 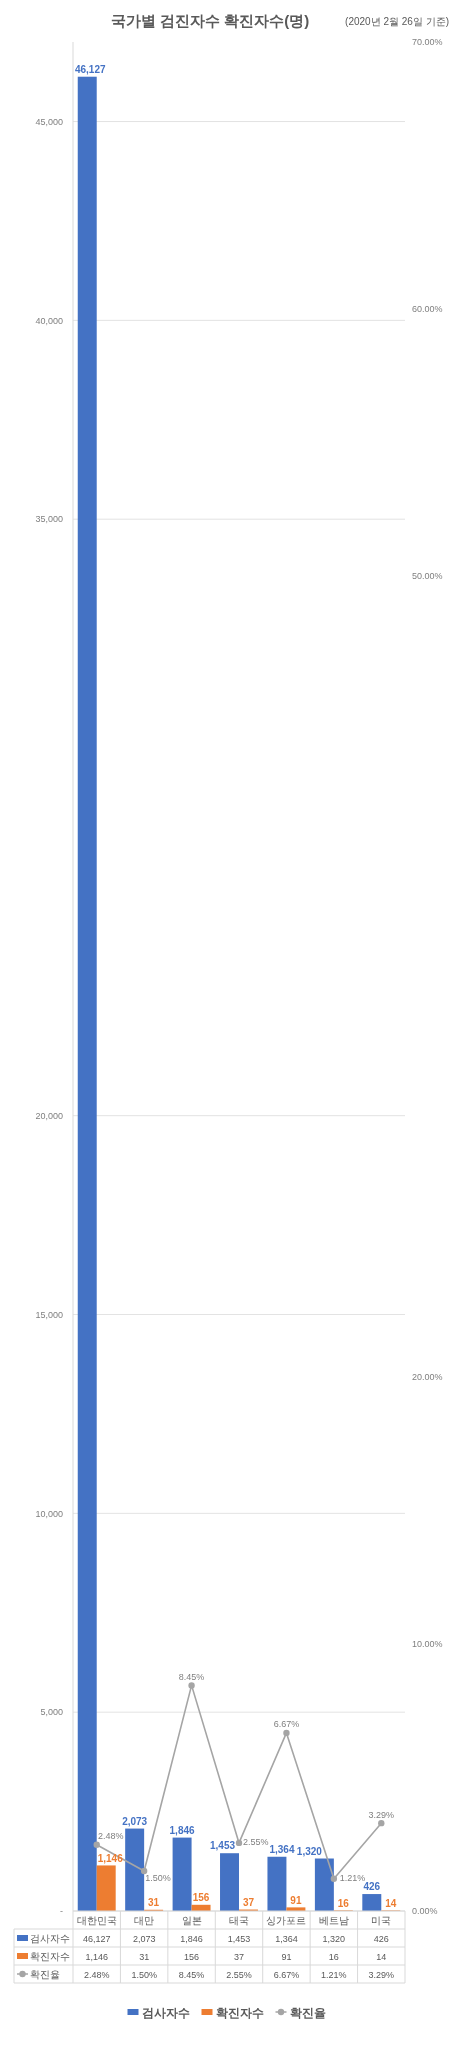 What do you see at coordinates (191, 1920) in the screenshot?
I see `x-tick-label: 일본` at bounding box center [191, 1920].